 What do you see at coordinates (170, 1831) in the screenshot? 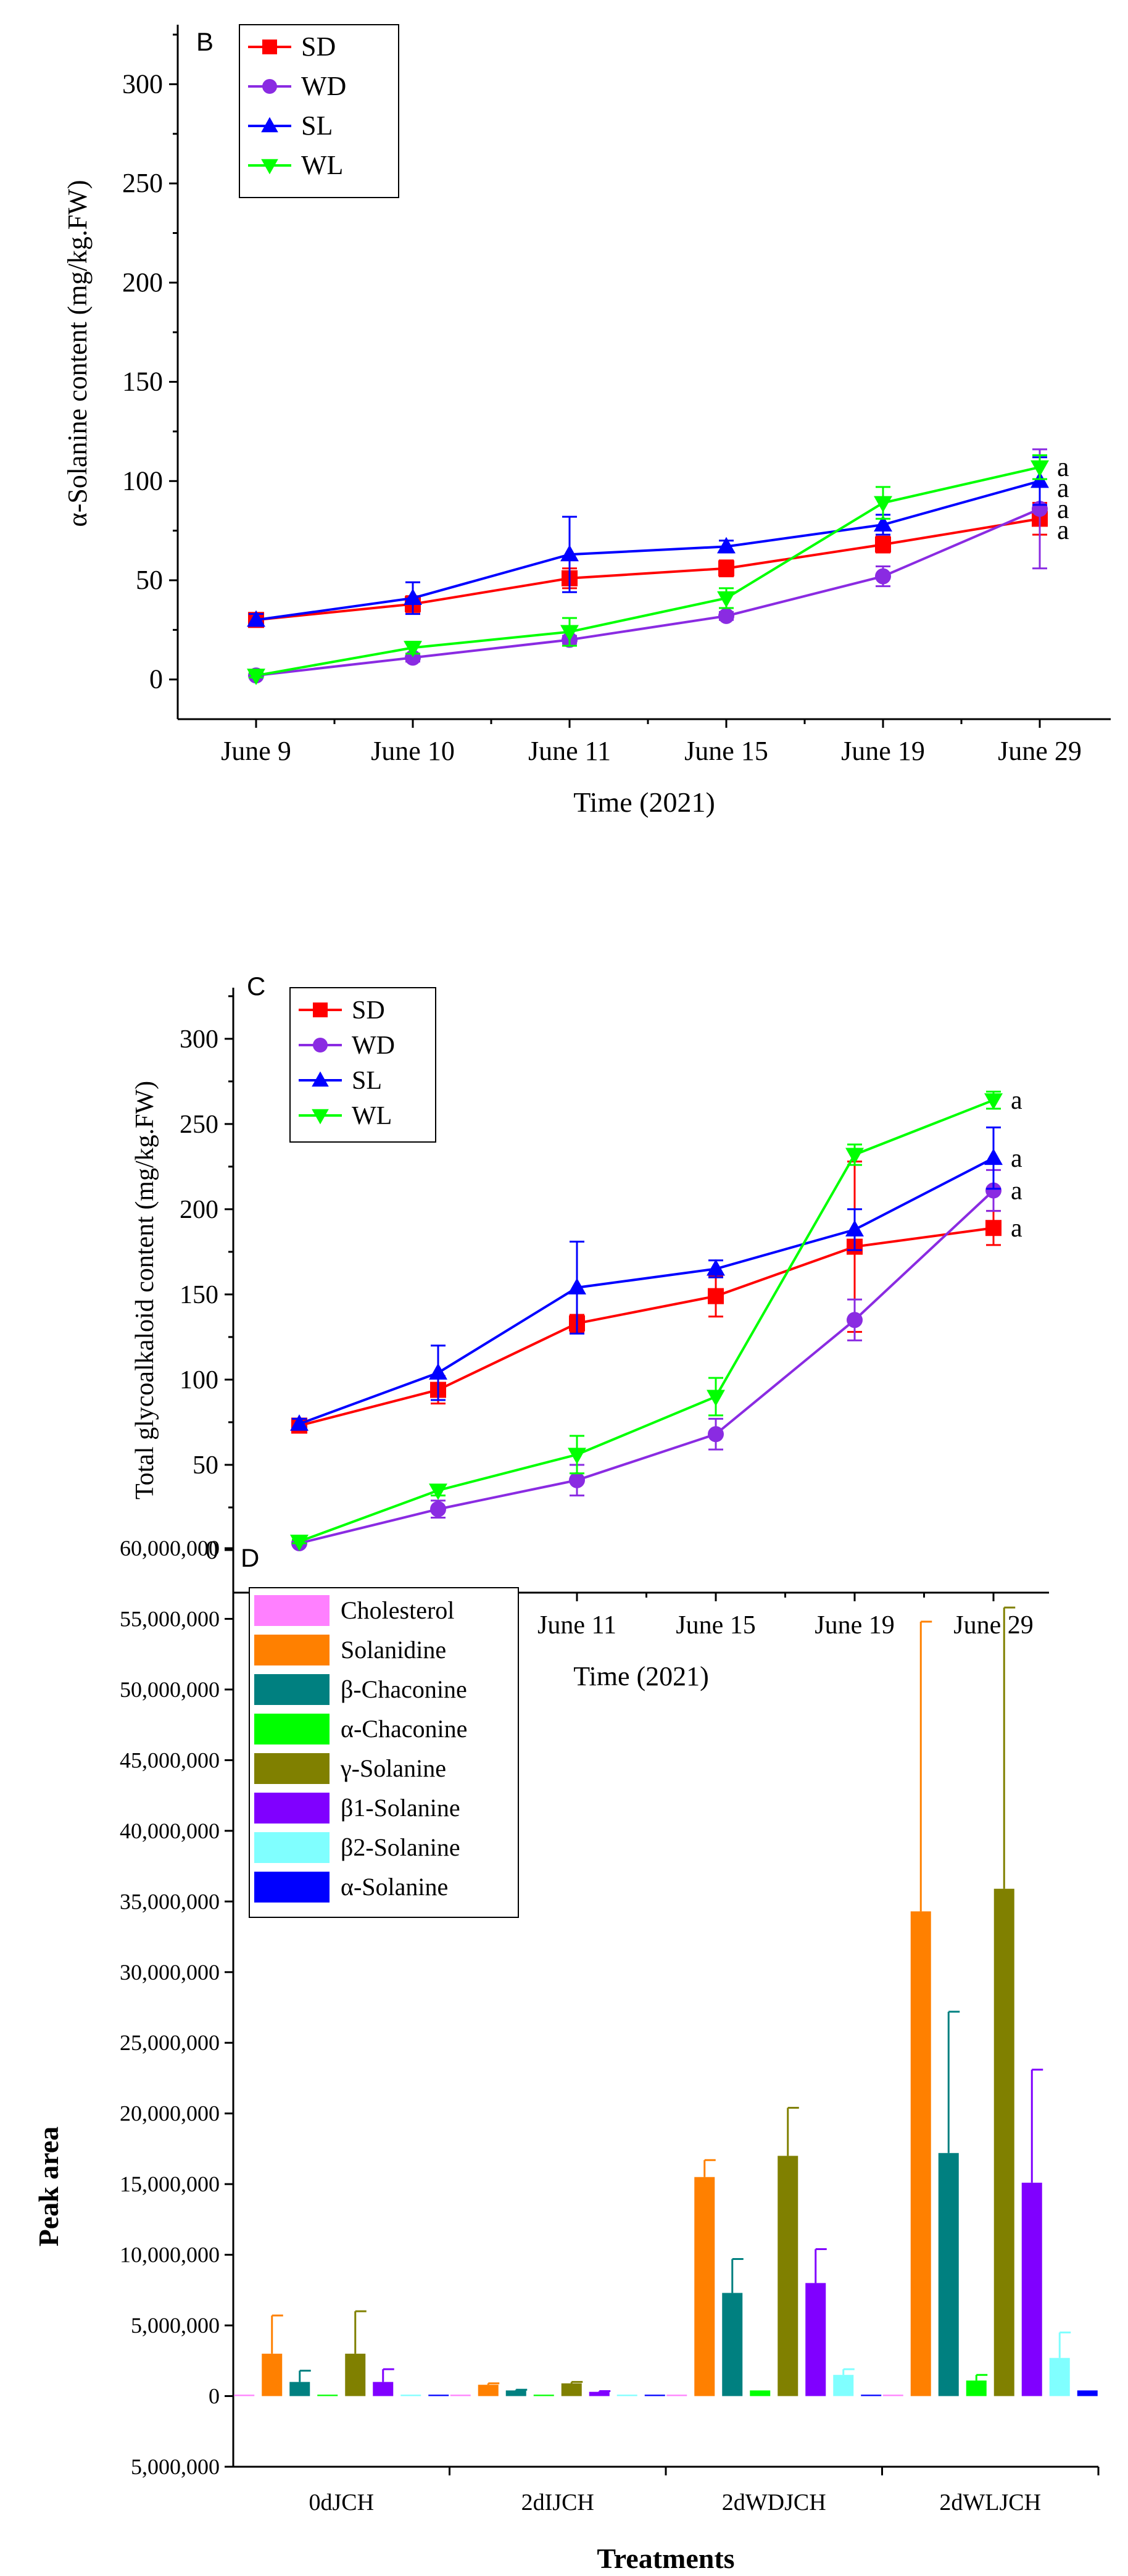
I see `panel-d-y-tick-label: 40,000,000` at bounding box center [170, 1831].